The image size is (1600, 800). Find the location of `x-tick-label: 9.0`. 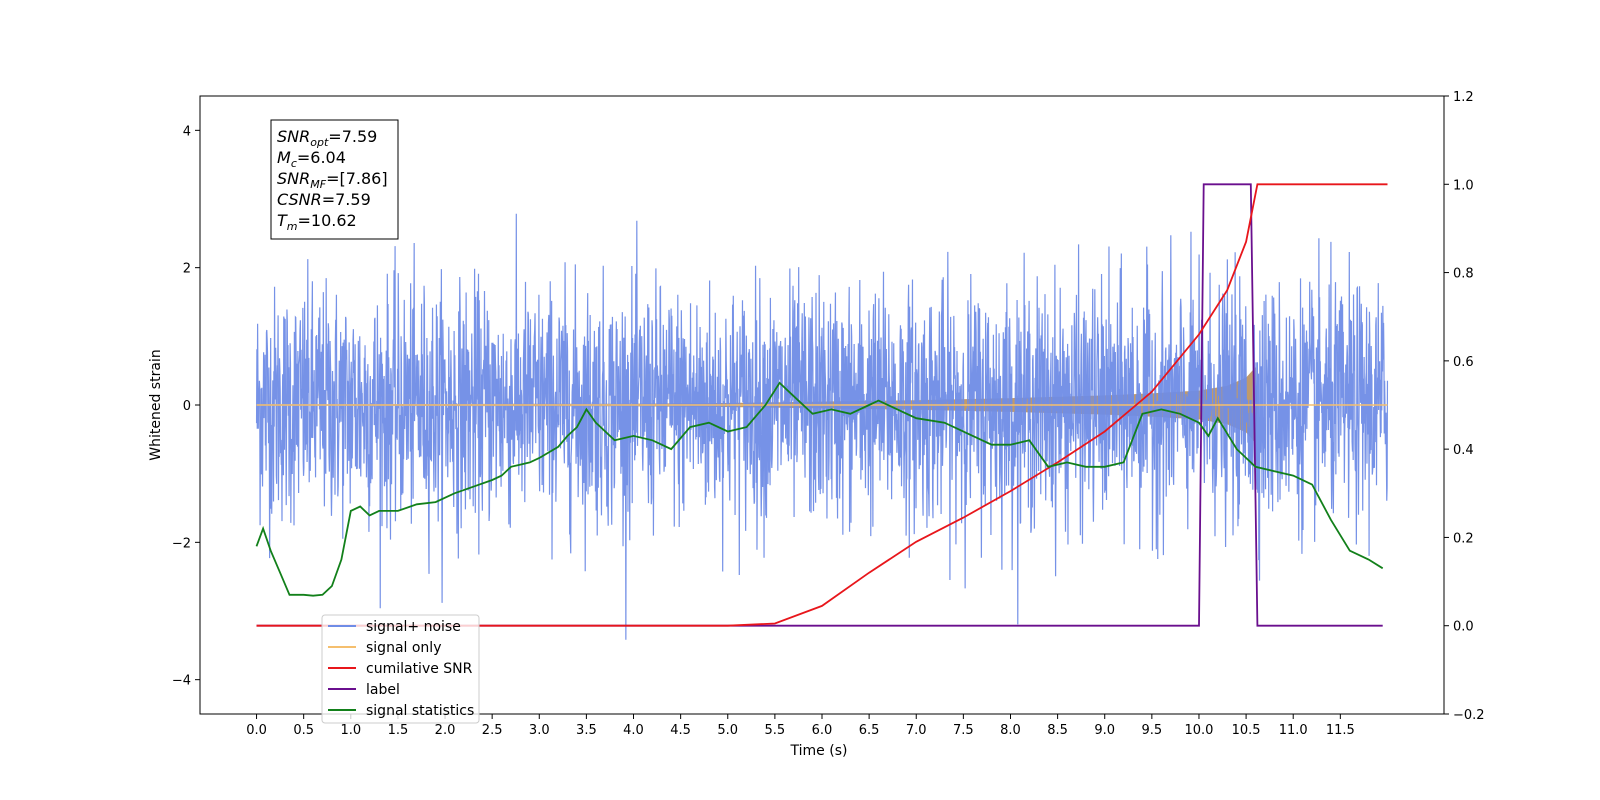

x-tick-label: 9.0 is located at coordinates (1104, 730).